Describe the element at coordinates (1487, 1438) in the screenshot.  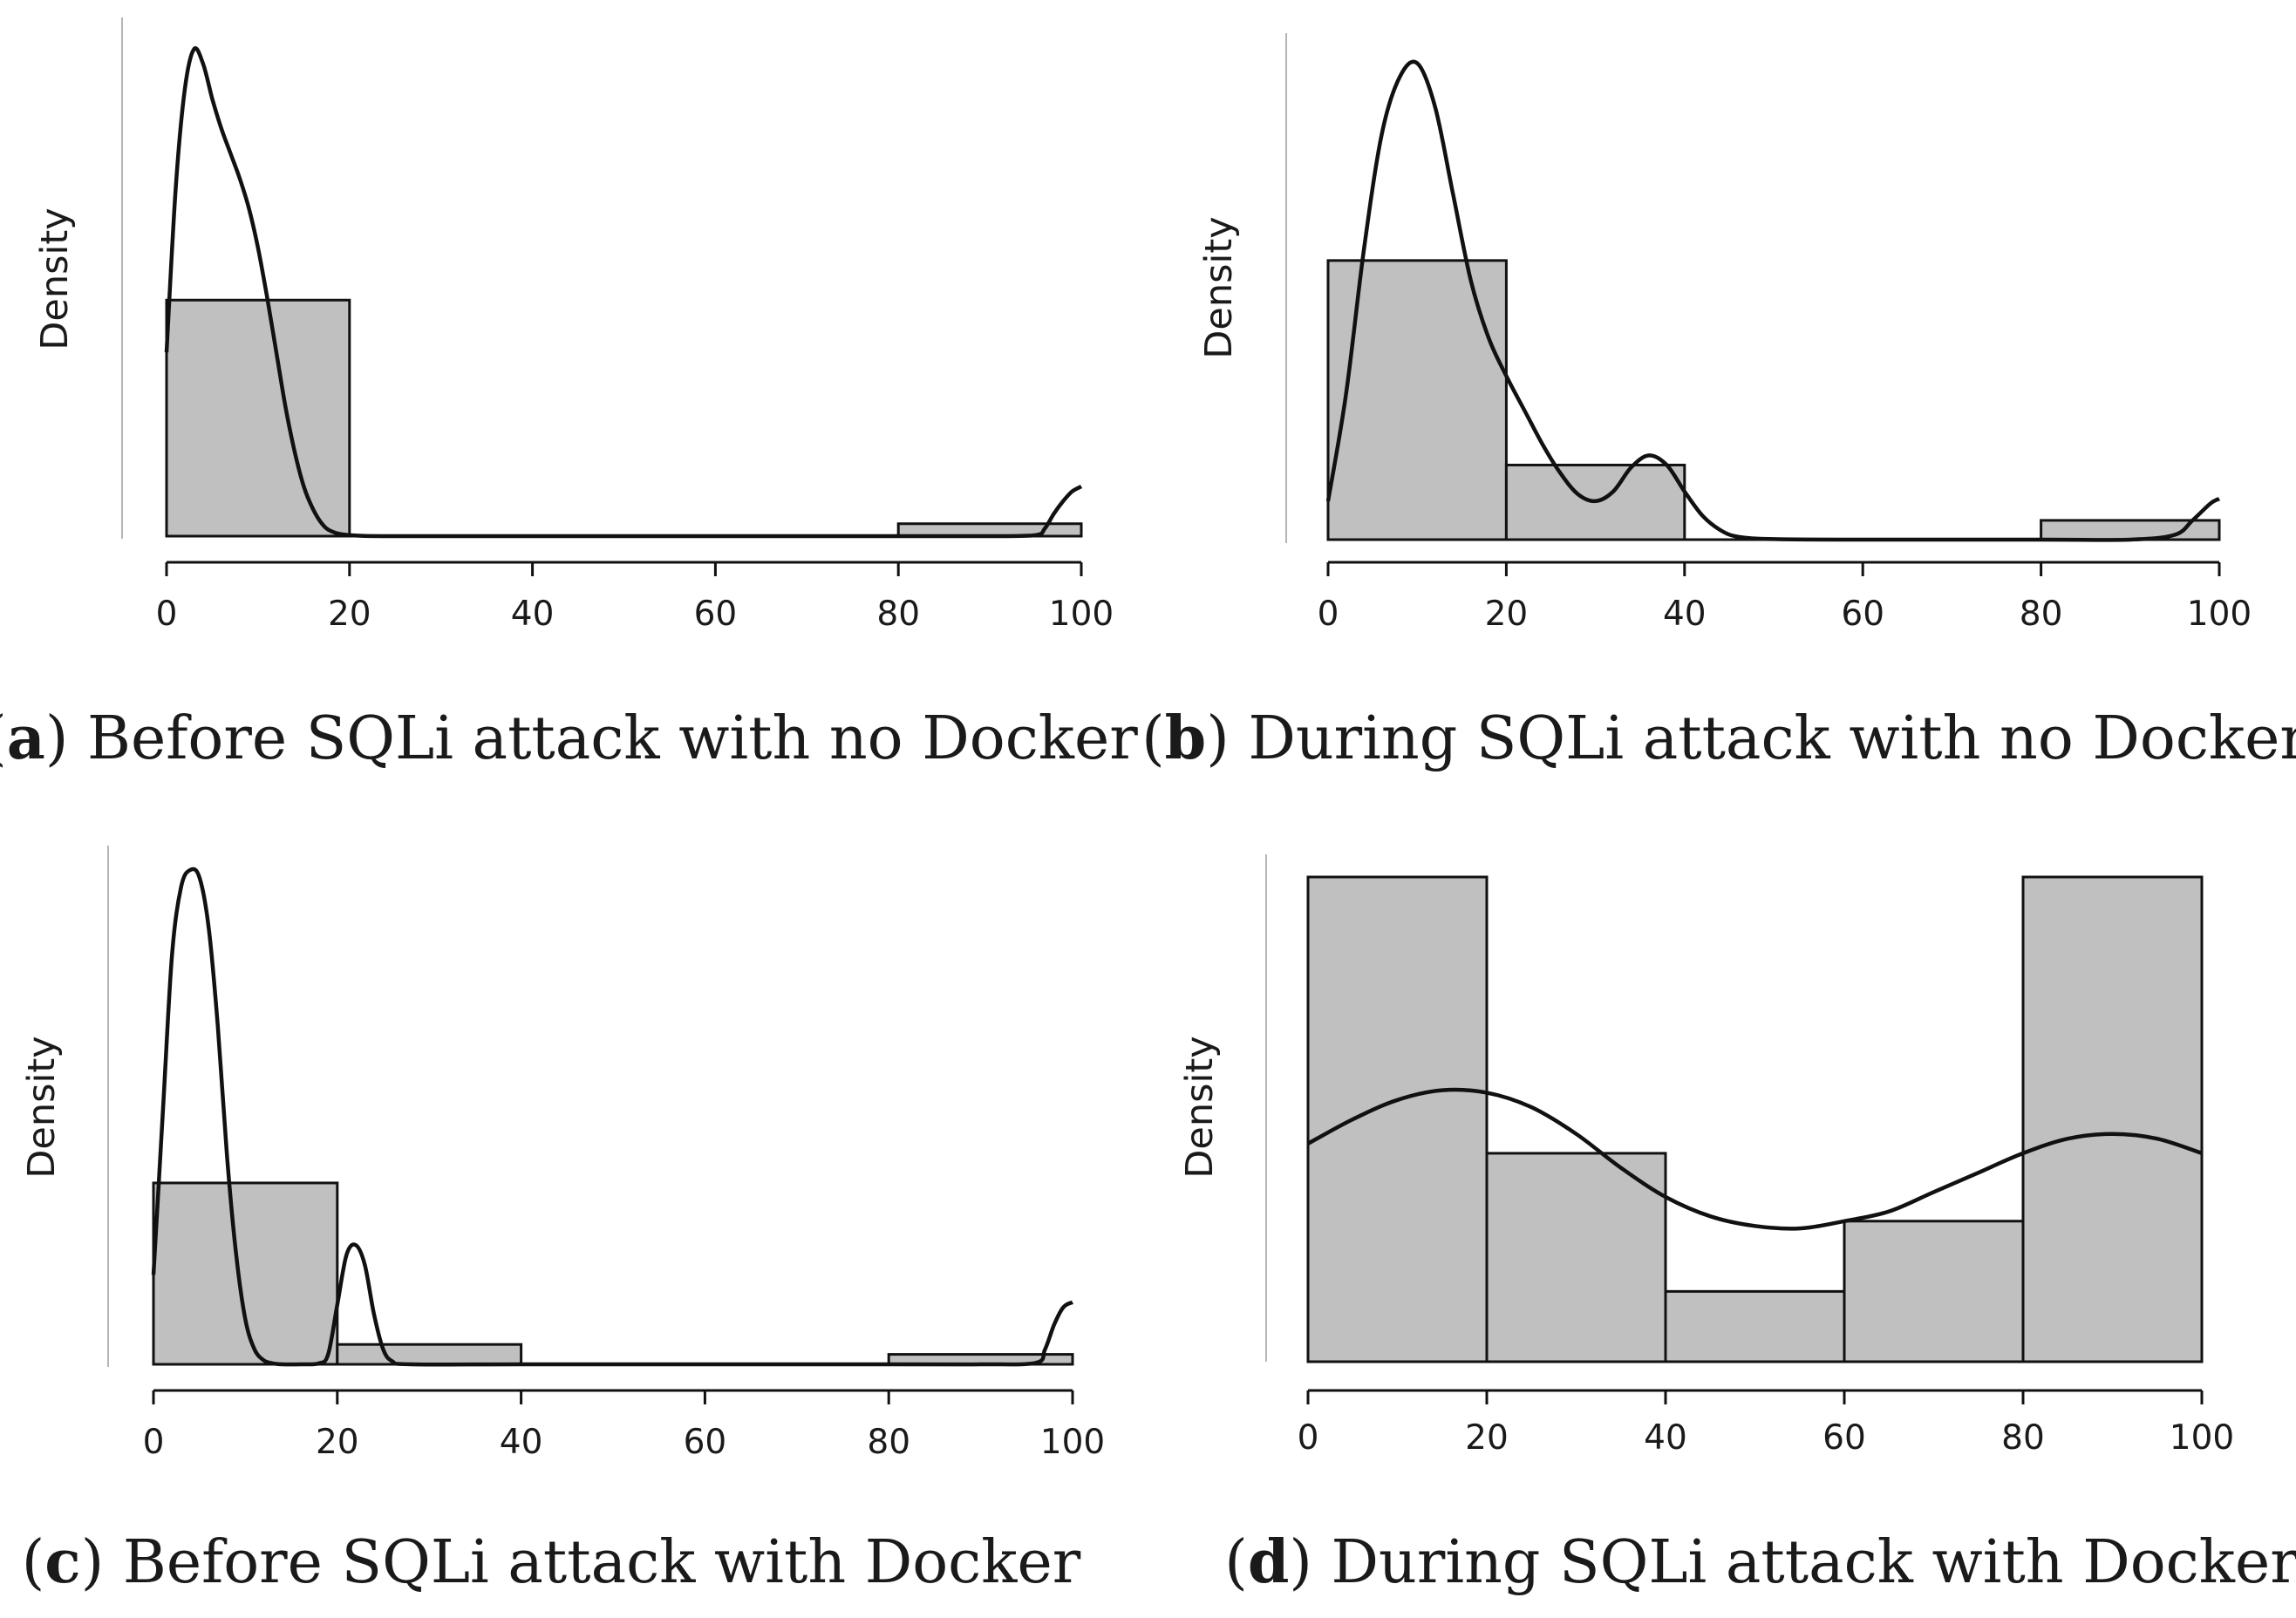
I see `panel-d-x-tick-label-1: 20` at that location.